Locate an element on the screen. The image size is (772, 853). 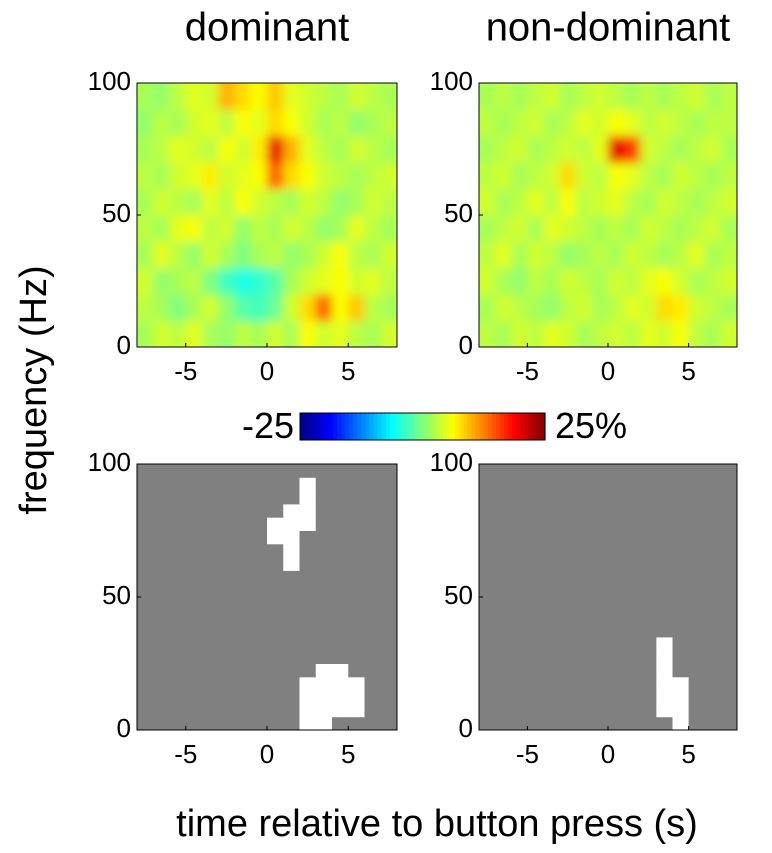
colorbar-tick-label: 25% is located at coordinates (591, 425).